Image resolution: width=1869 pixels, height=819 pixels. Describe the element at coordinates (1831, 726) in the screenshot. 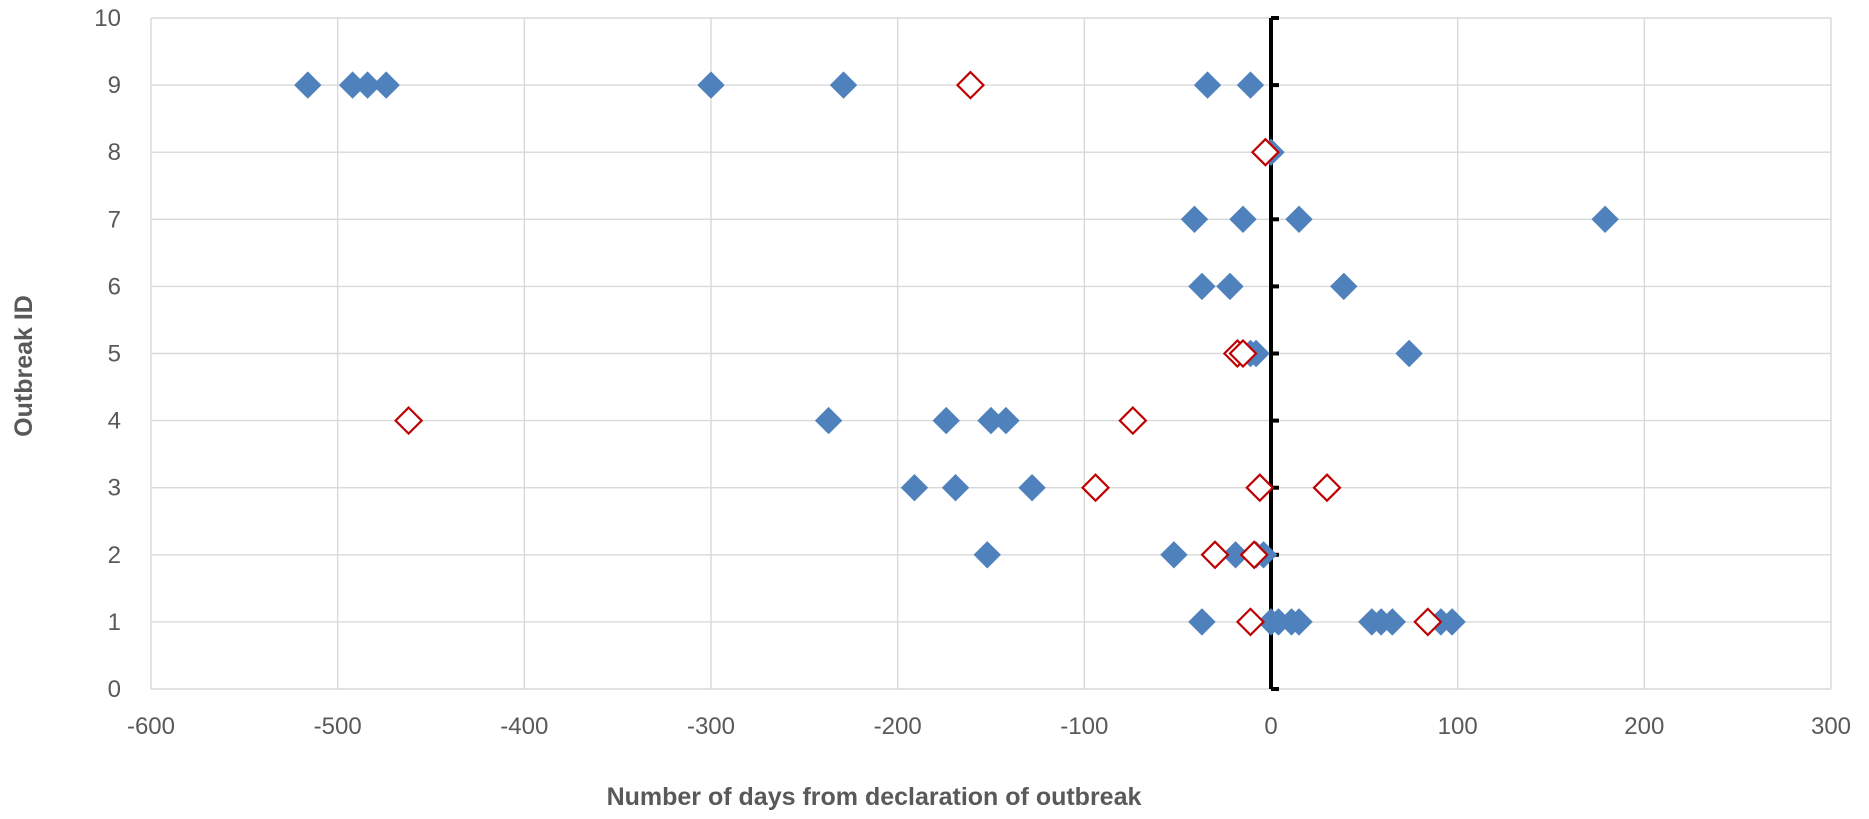

I see `x-tick-label: 300` at that location.